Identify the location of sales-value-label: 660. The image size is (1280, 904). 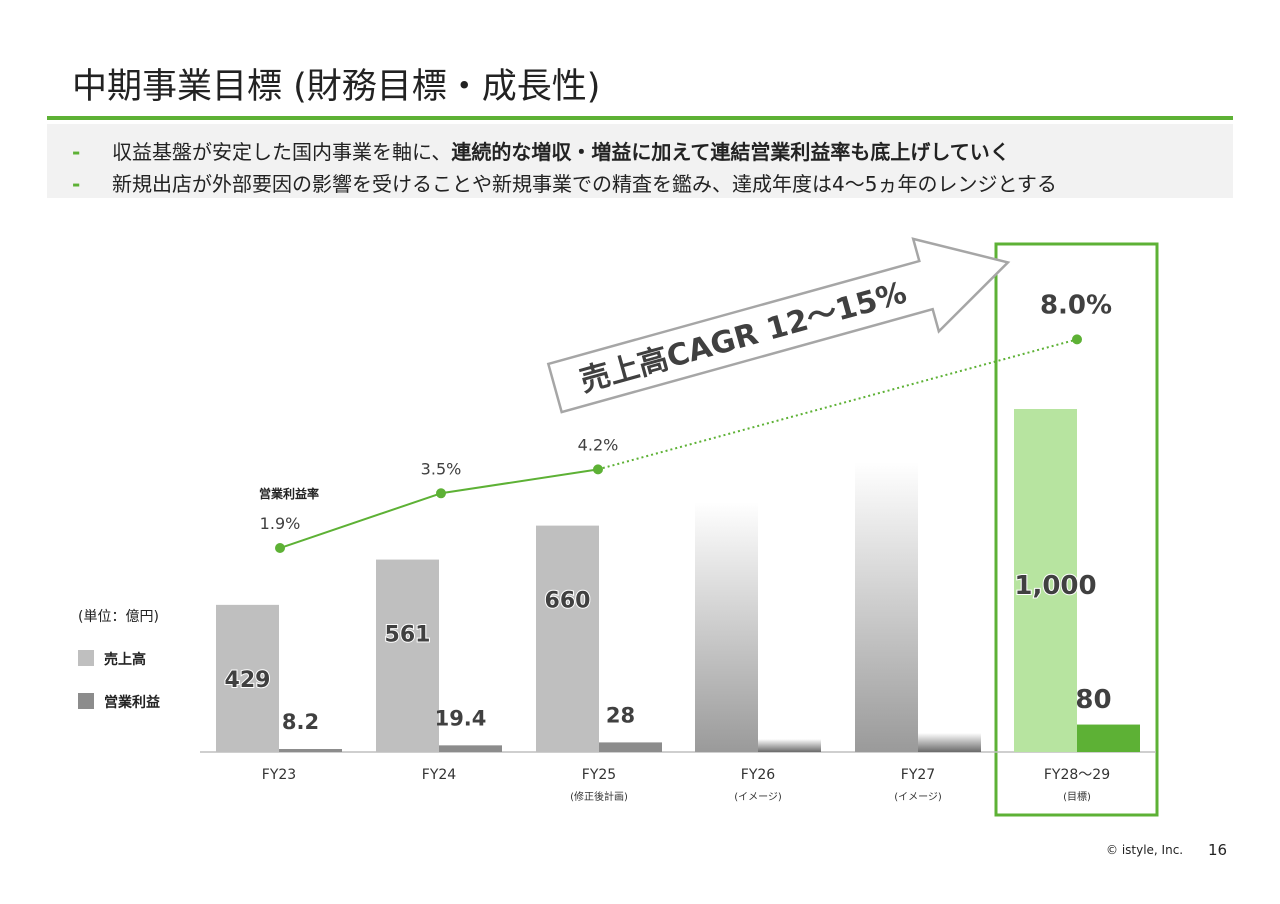
(568, 601).